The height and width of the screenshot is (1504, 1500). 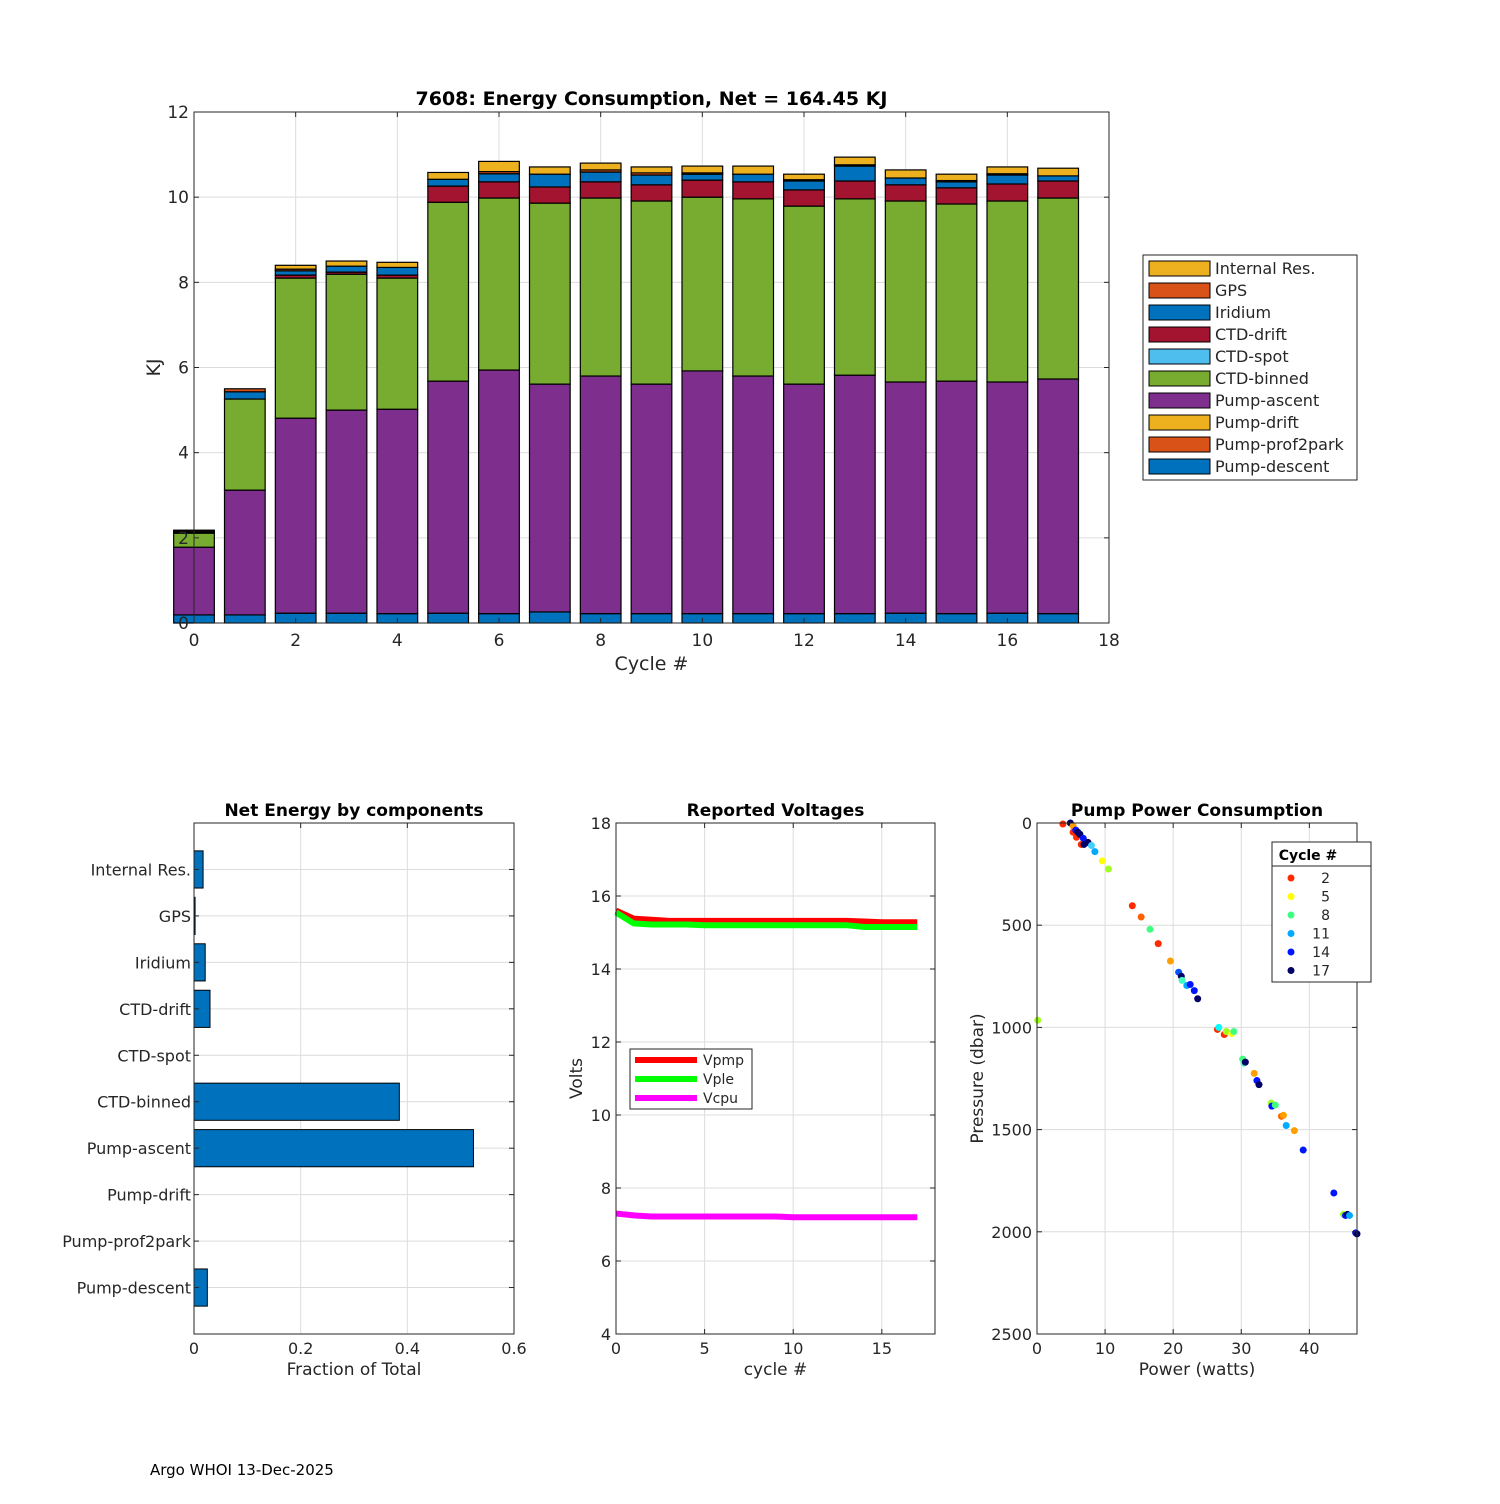 What do you see at coordinates (134, 1288) in the screenshot?
I see `tick-label-y: Pump-descent` at bounding box center [134, 1288].